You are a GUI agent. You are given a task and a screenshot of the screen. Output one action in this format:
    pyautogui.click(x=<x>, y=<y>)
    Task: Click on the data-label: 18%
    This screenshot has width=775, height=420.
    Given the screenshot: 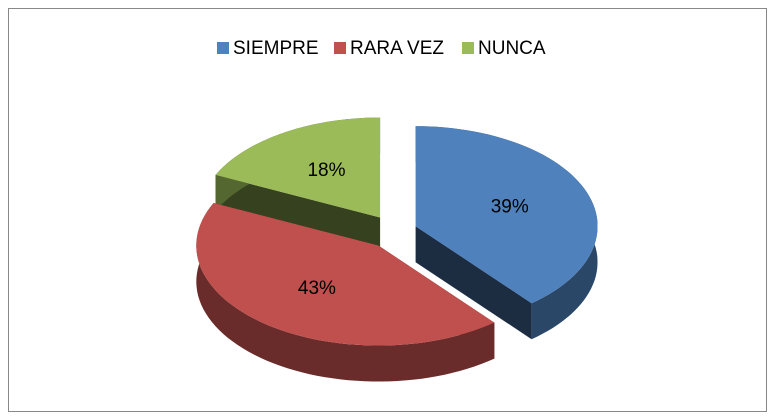 What is the action you would take?
    pyautogui.click(x=326, y=170)
    